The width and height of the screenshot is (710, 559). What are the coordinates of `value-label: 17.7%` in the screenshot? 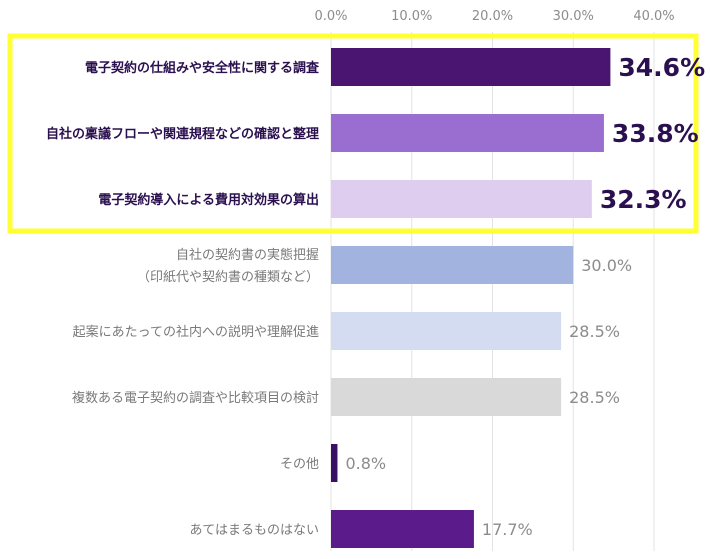 It's located at (507, 529).